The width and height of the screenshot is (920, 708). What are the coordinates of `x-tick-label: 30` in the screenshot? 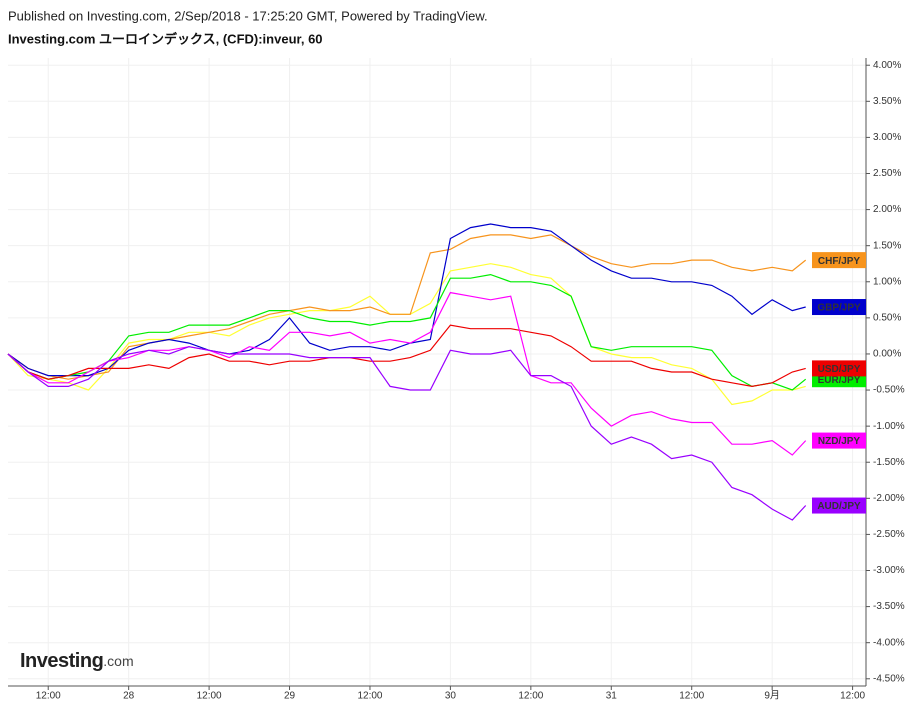 It's located at (451, 696).